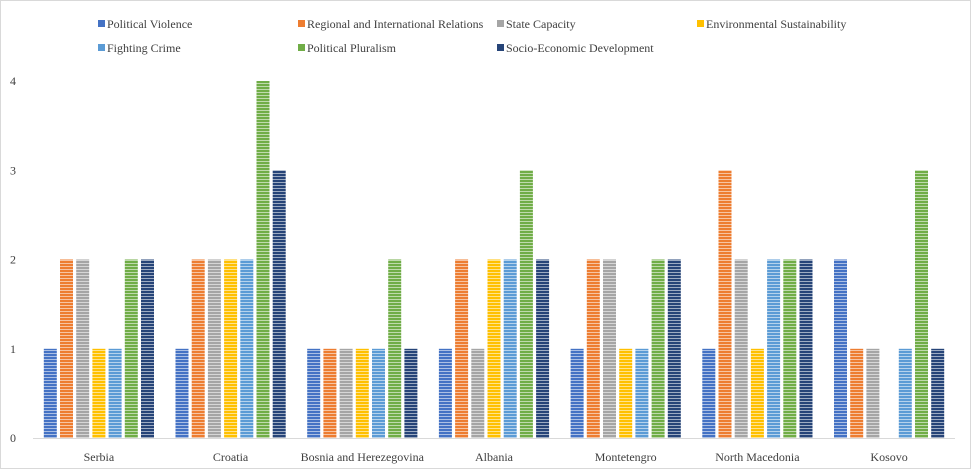 The height and width of the screenshot is (469, 971). I want to click on bar-montetengro-political-violence, so click(577, 393).